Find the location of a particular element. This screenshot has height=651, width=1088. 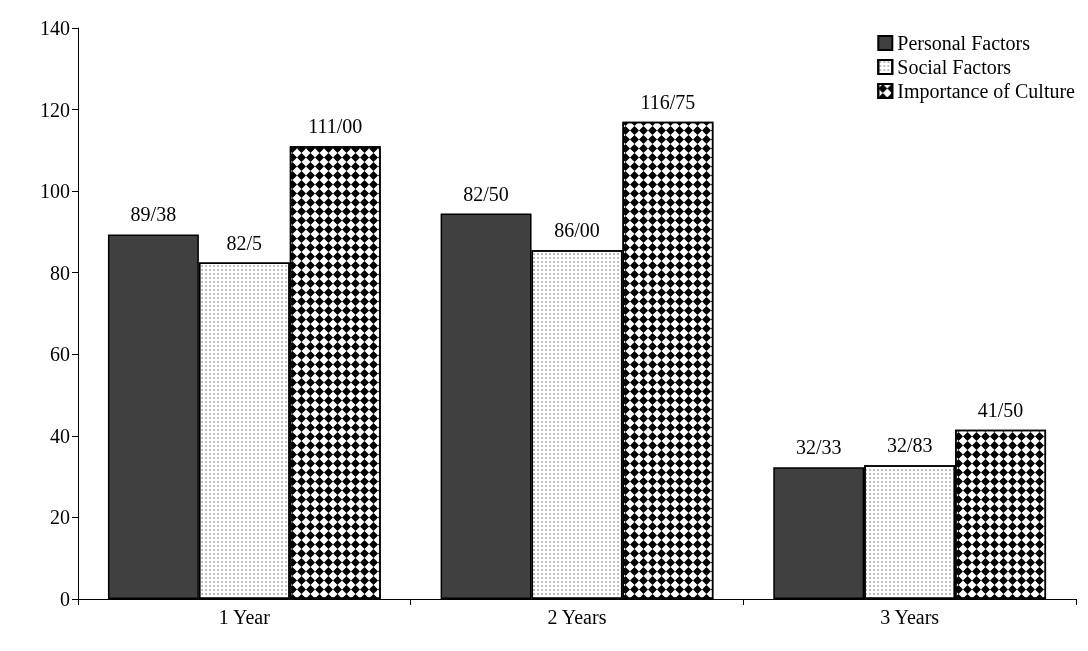

y-tick-label: 0 is located at coordinates (65, 599).